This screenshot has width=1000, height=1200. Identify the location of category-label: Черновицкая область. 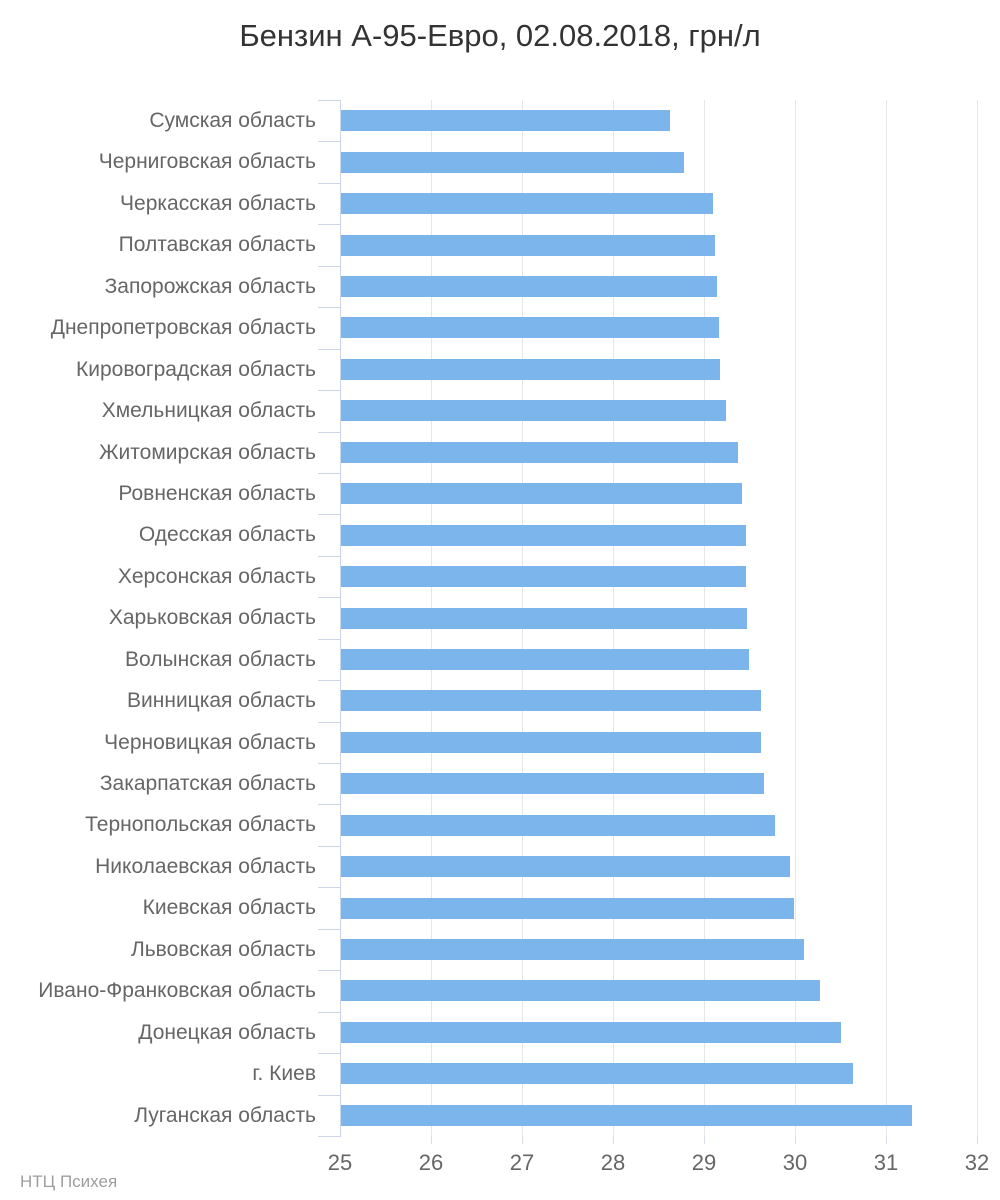
(210, 742).